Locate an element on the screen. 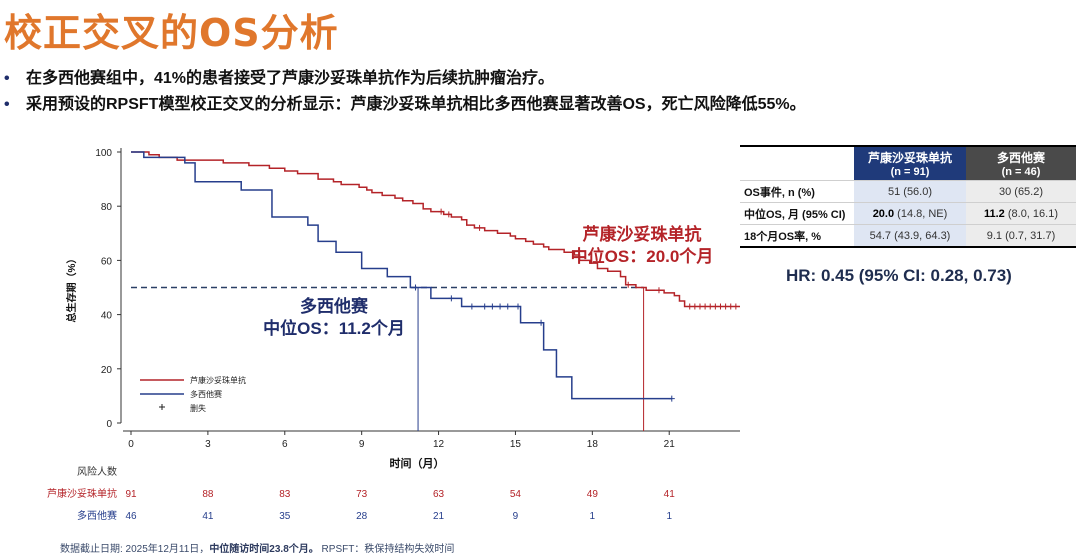  table-row-label: 18个月OS率, % is located at coordinates (797, 236).